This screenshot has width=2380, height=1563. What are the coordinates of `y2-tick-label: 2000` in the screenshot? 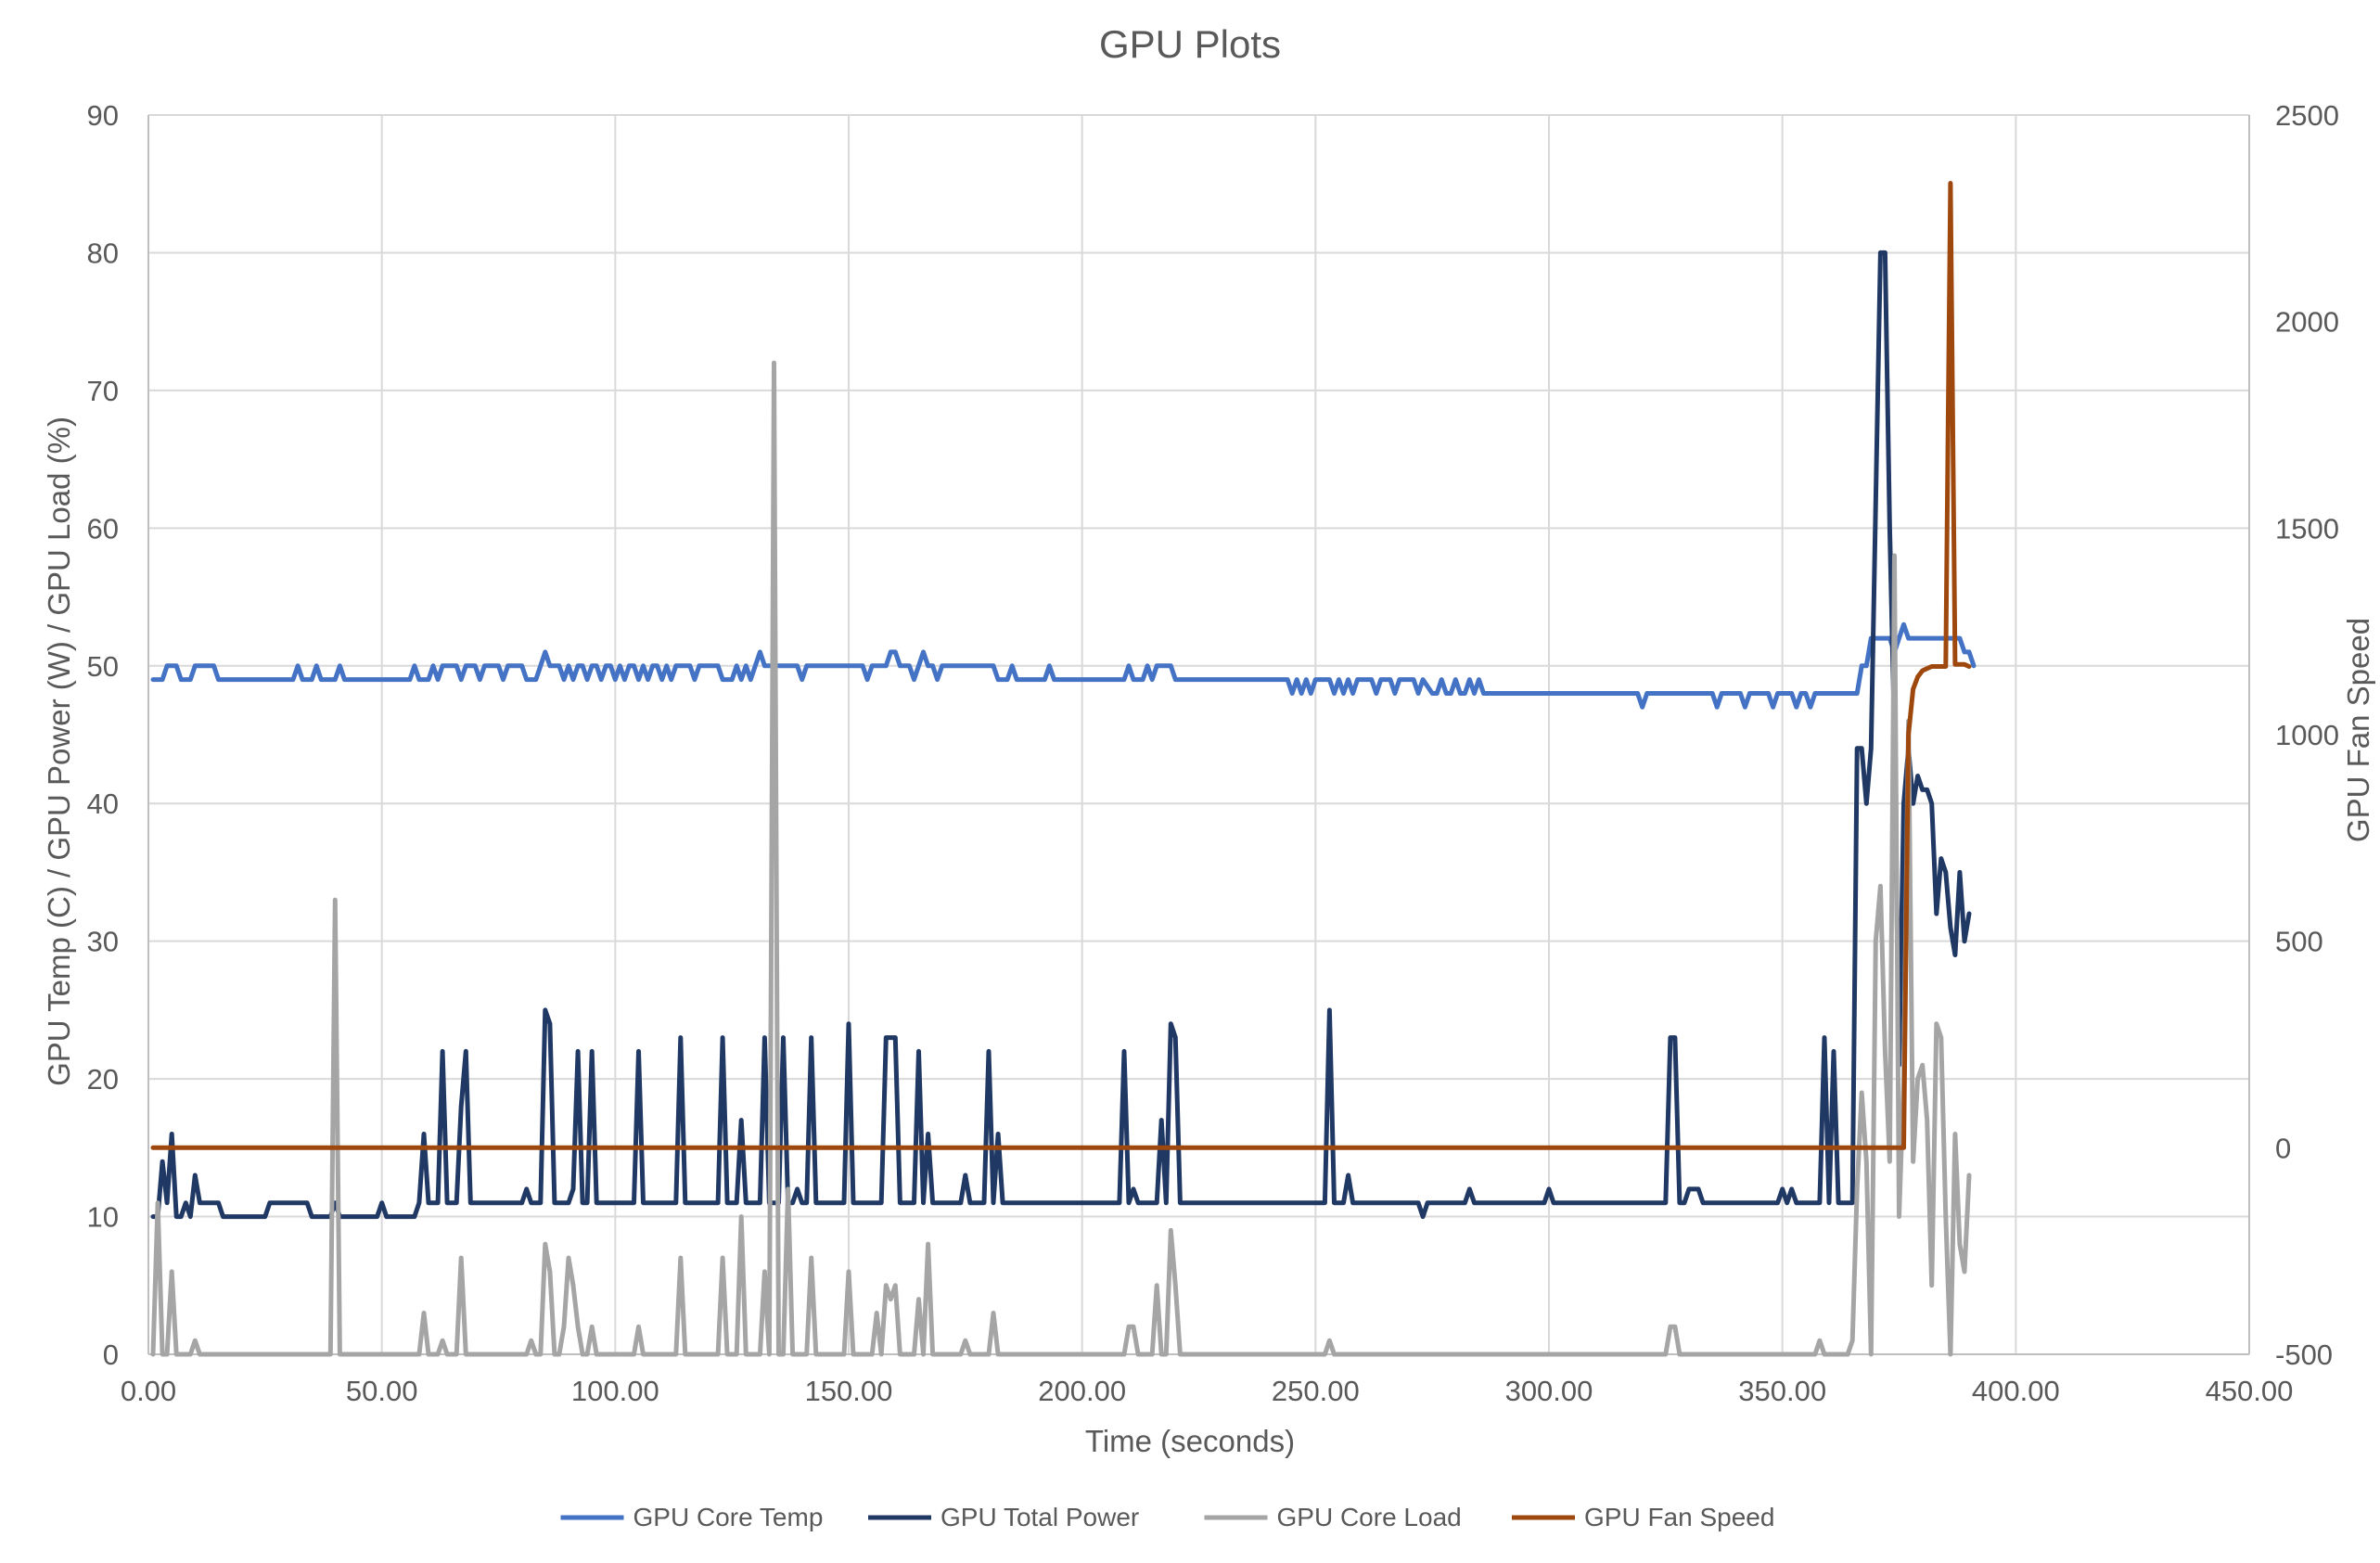 It's located at (2307, 322).